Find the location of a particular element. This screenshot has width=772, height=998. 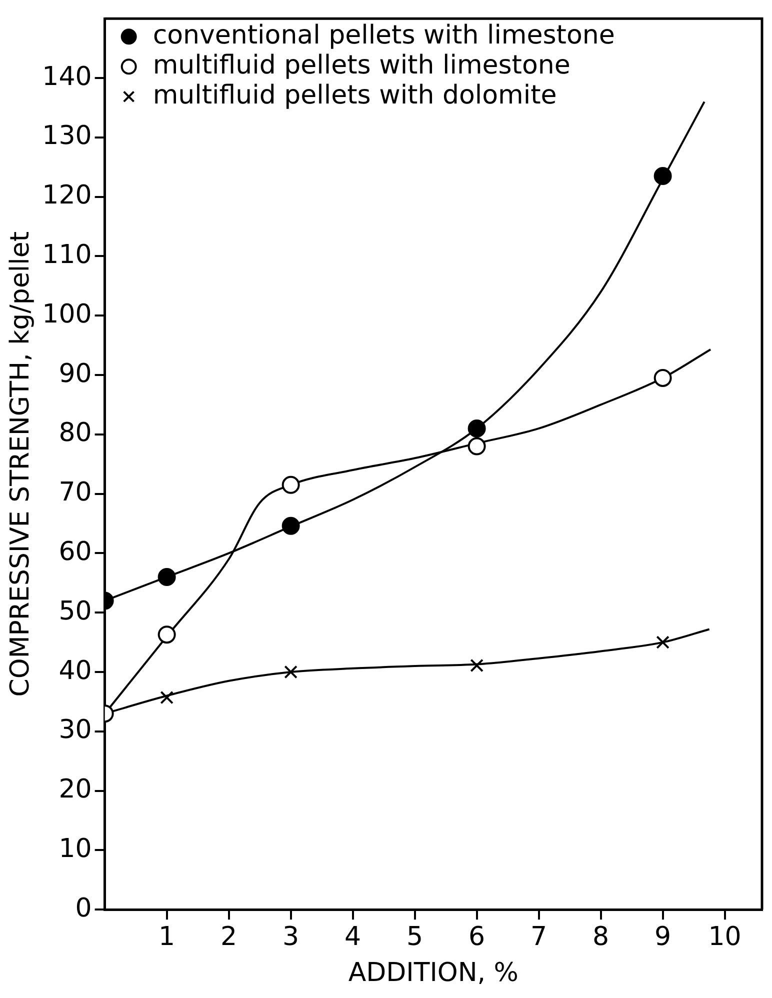

legend-label: conventional pellets with limestone is located at coordinates (383, 35).